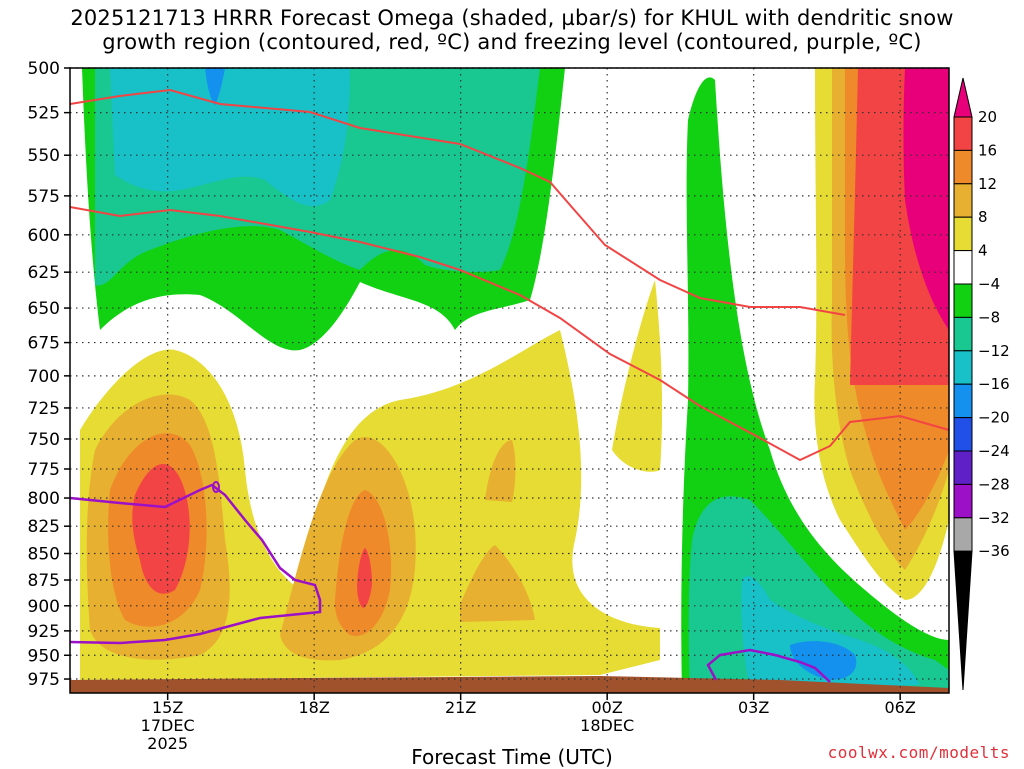 The image size is (1024, 769). I want to click on x-tick-date: 17DEC, so click(168, 725).